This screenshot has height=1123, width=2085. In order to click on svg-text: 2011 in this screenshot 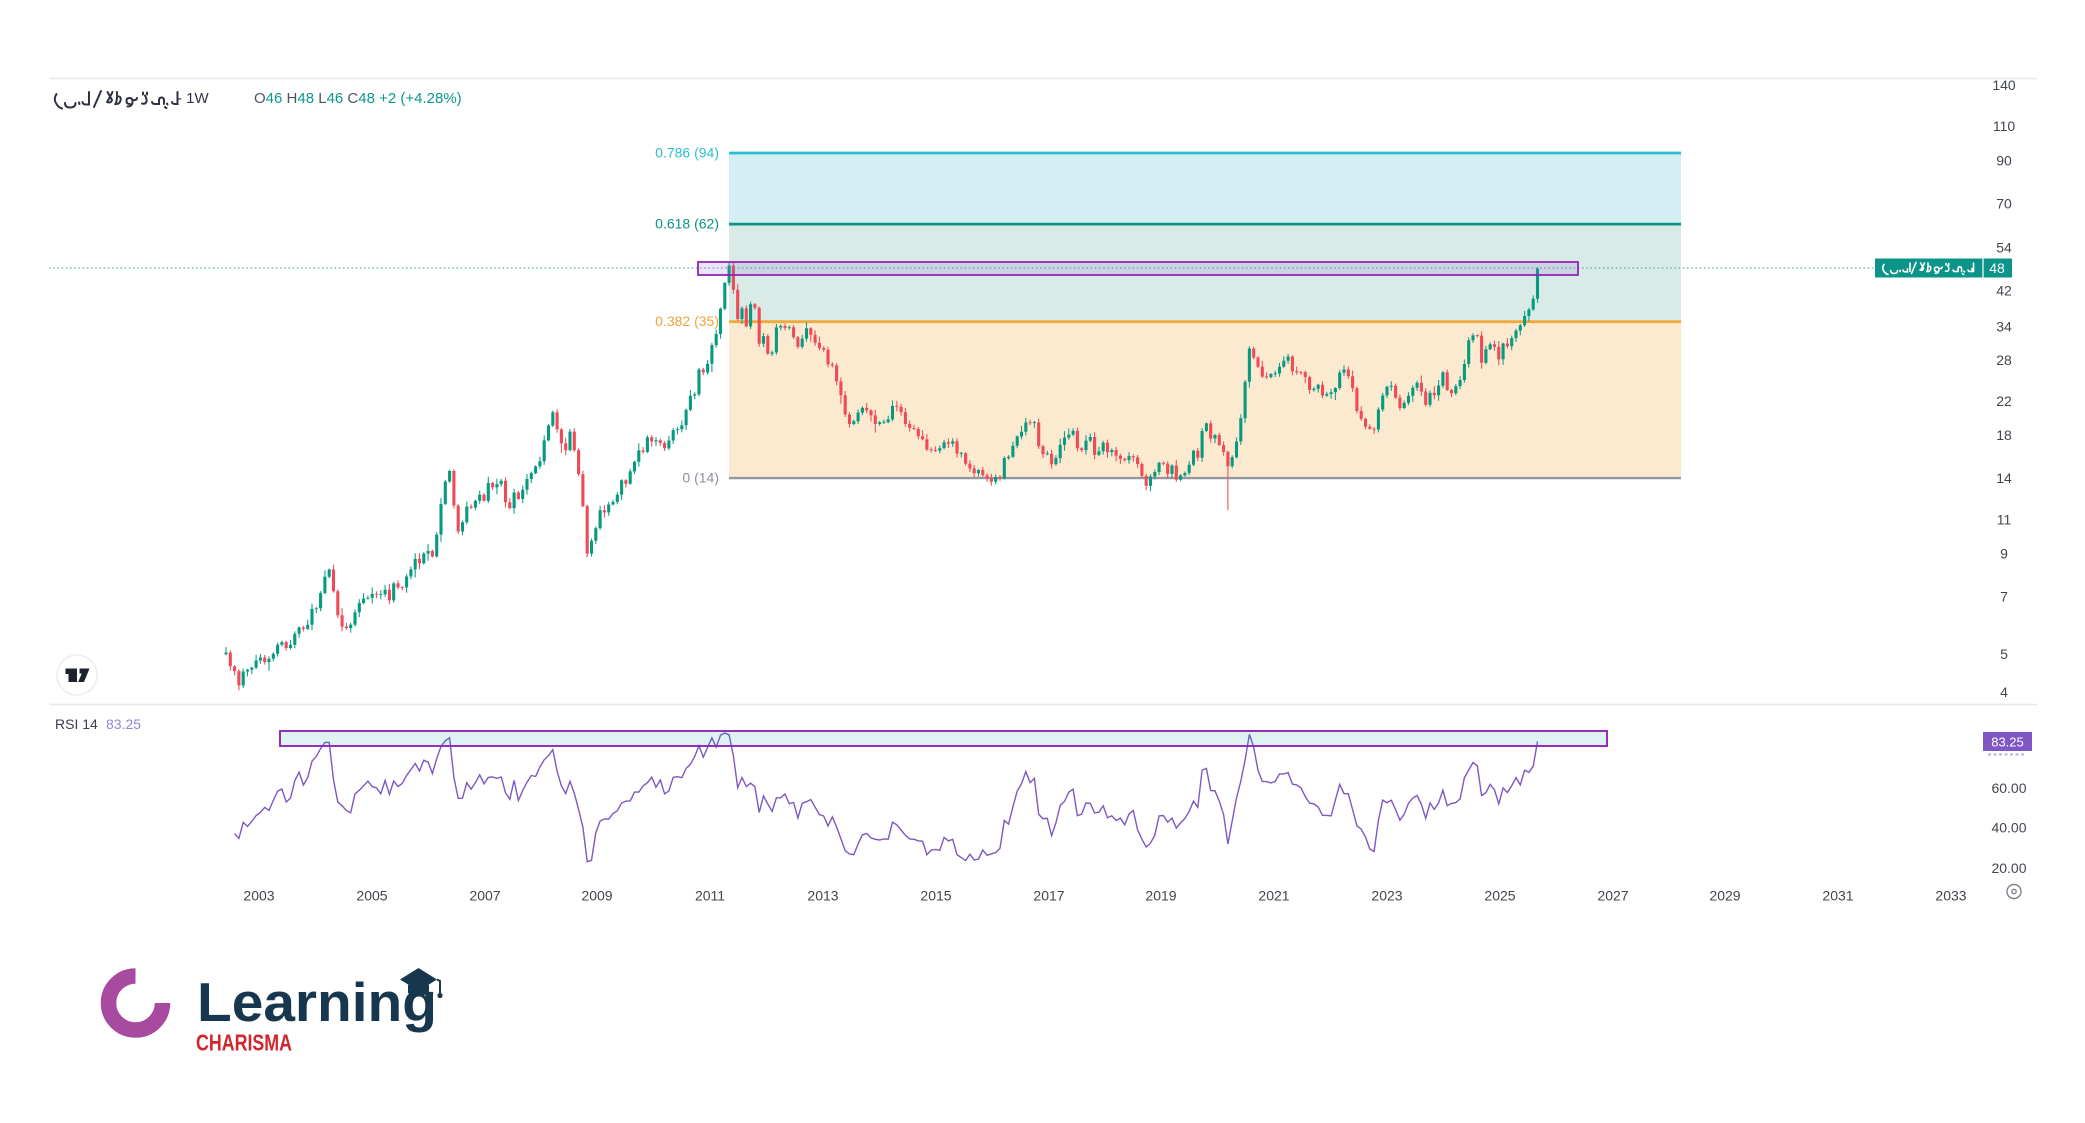, I will do `click(710, 896)`.